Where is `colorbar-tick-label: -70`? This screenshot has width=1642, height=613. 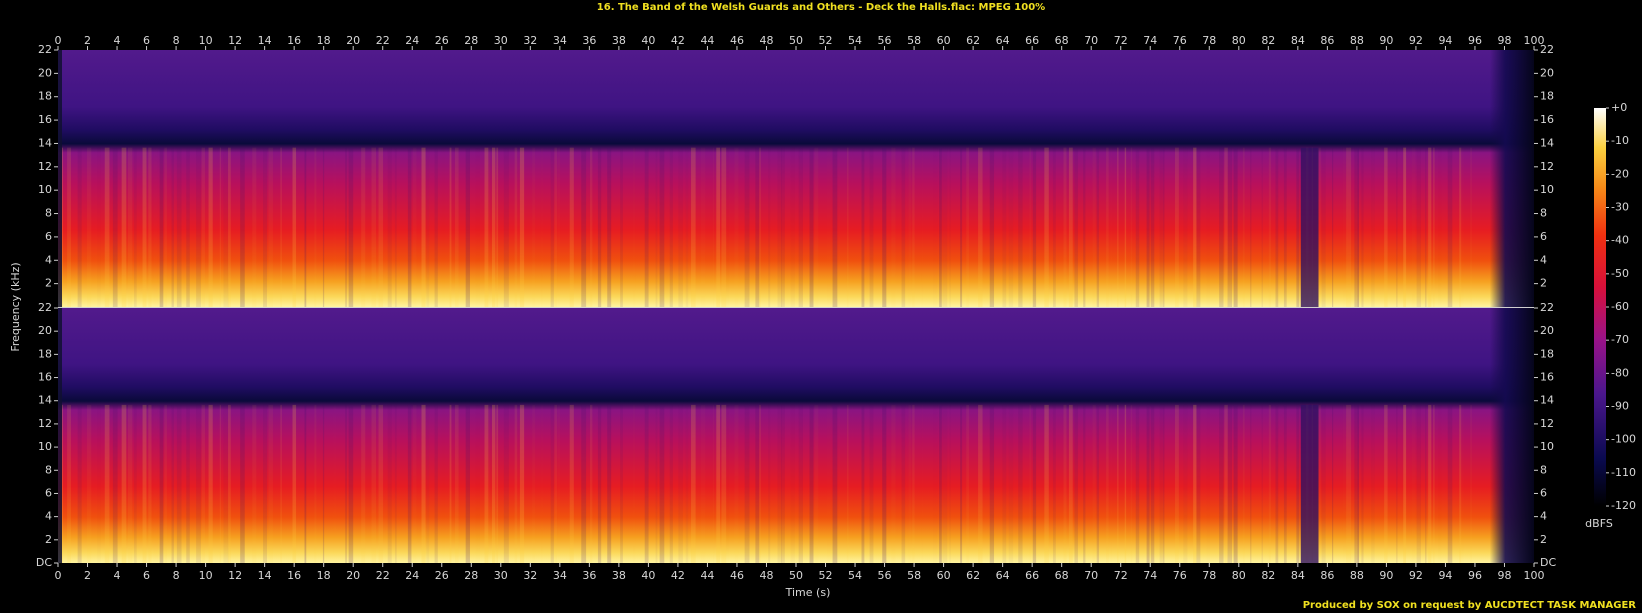
colorbar-tick-label: -70 is located at coordinates (1620, 339).